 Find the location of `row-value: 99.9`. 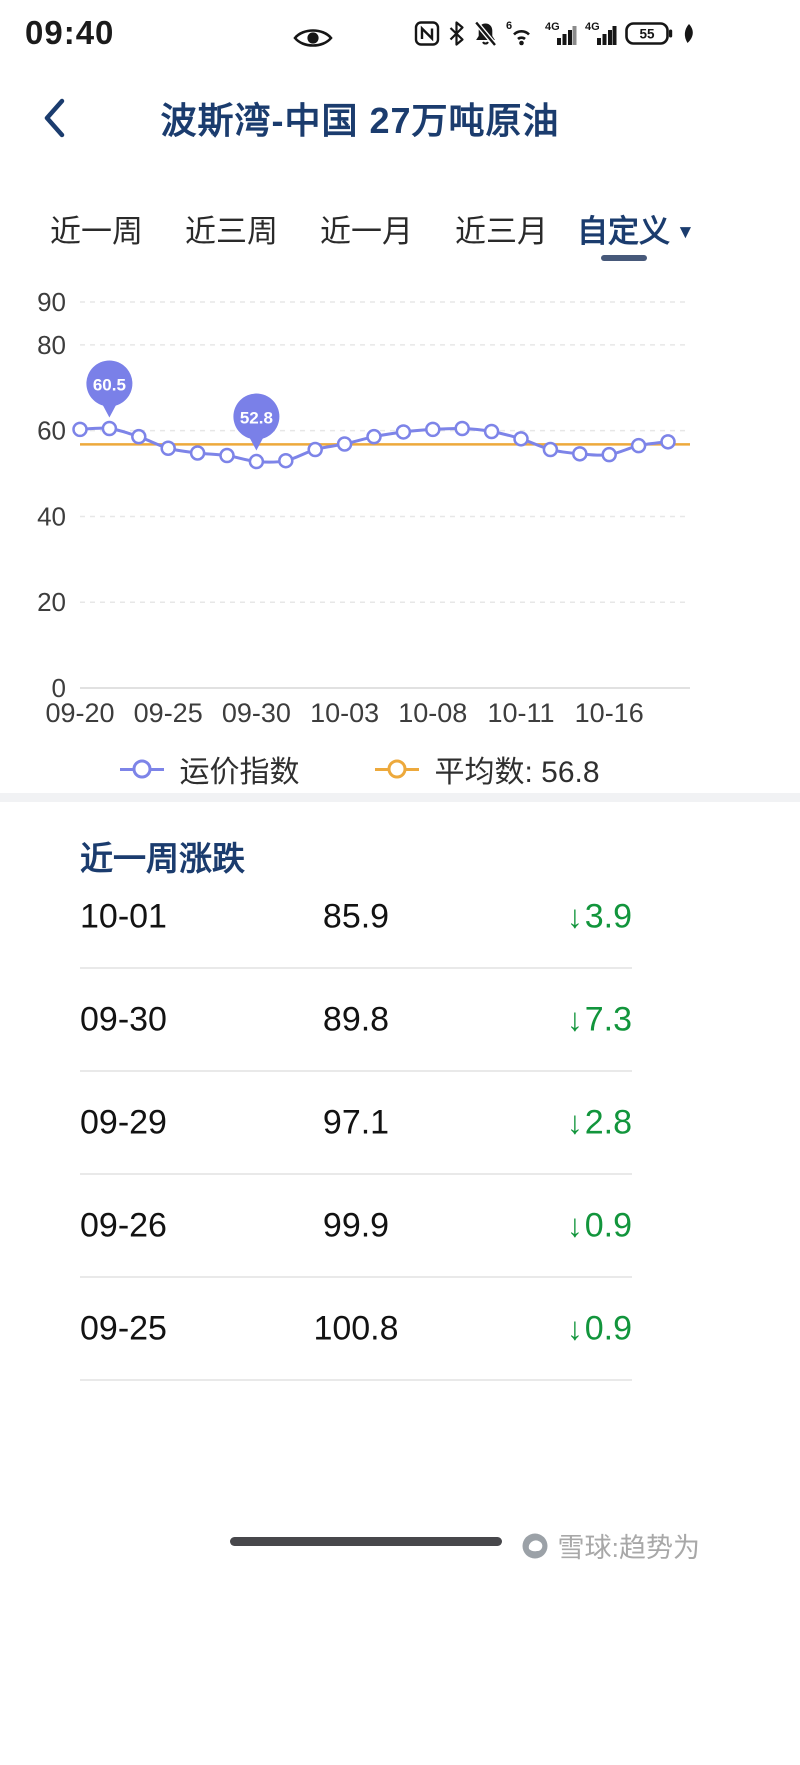

row-value: 99.9 is located at coordinates (356, 1225).